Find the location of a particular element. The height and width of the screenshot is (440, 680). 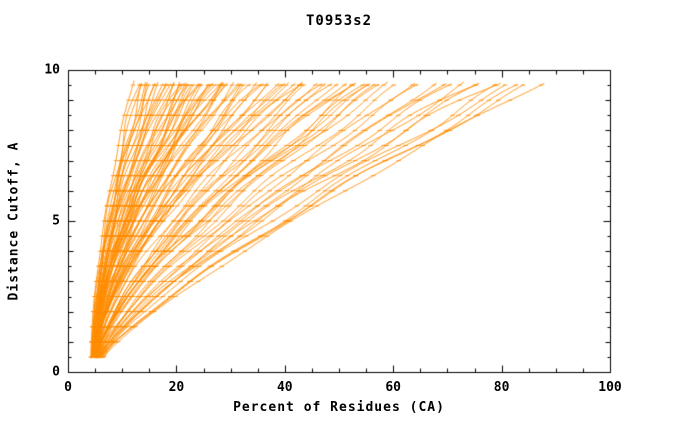

x-tick-label: 80 is located at coordinates (501, 387).